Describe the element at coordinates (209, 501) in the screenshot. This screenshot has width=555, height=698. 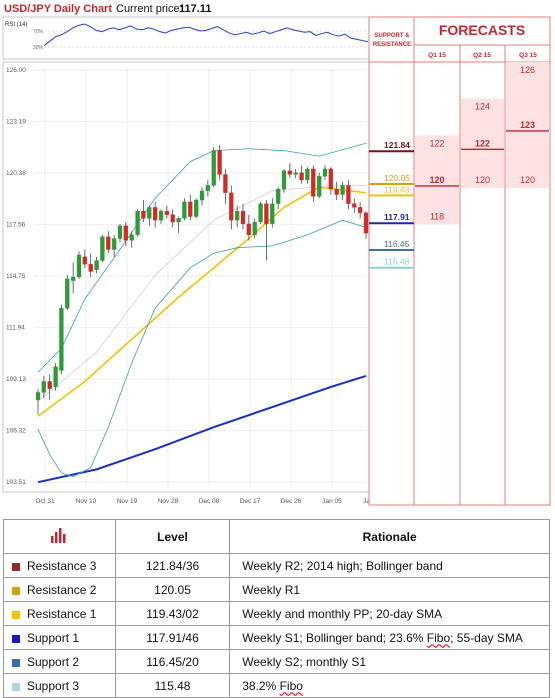
I see `x-tick-label: Dec 08` at that location.